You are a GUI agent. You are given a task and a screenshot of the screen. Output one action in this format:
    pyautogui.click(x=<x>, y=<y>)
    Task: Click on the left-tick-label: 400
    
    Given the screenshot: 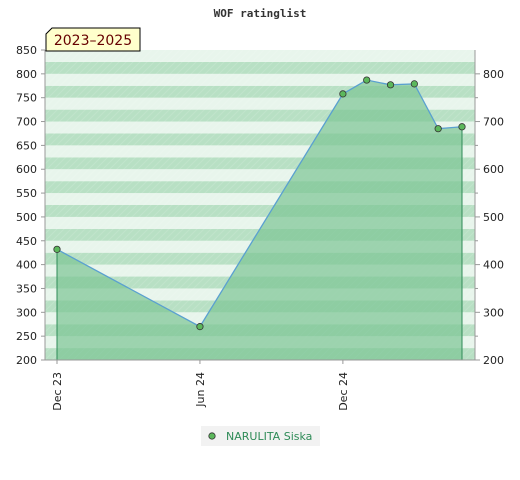 What is the action you would take?
    pyautogui.click(x=26, y=265)
    